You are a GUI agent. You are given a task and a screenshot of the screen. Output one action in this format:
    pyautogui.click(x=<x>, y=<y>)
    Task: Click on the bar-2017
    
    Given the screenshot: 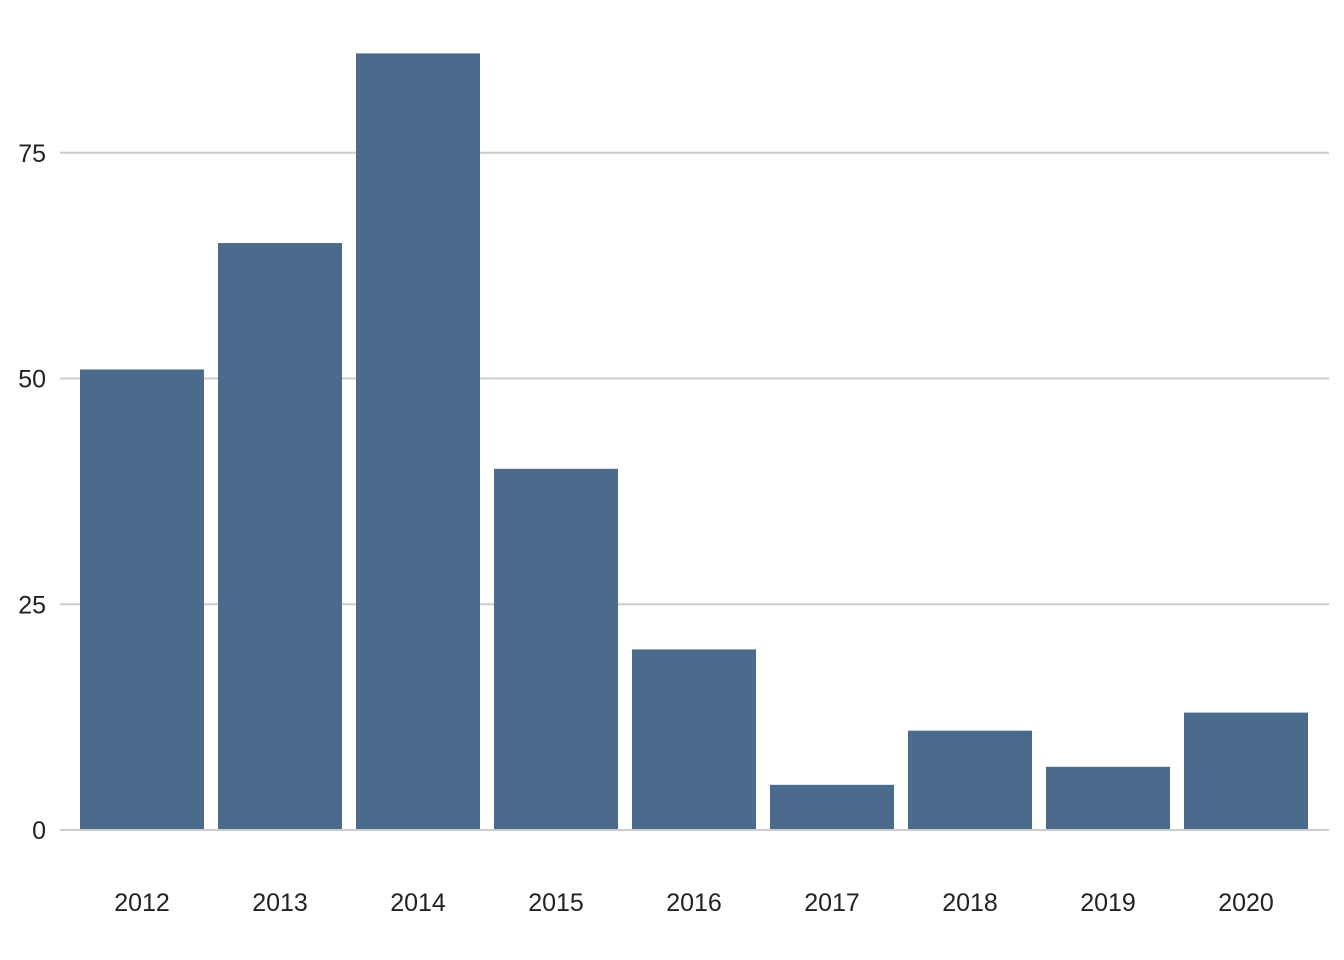 What is the action you would take?
    pyautogui.click(x=832, y=807)
    